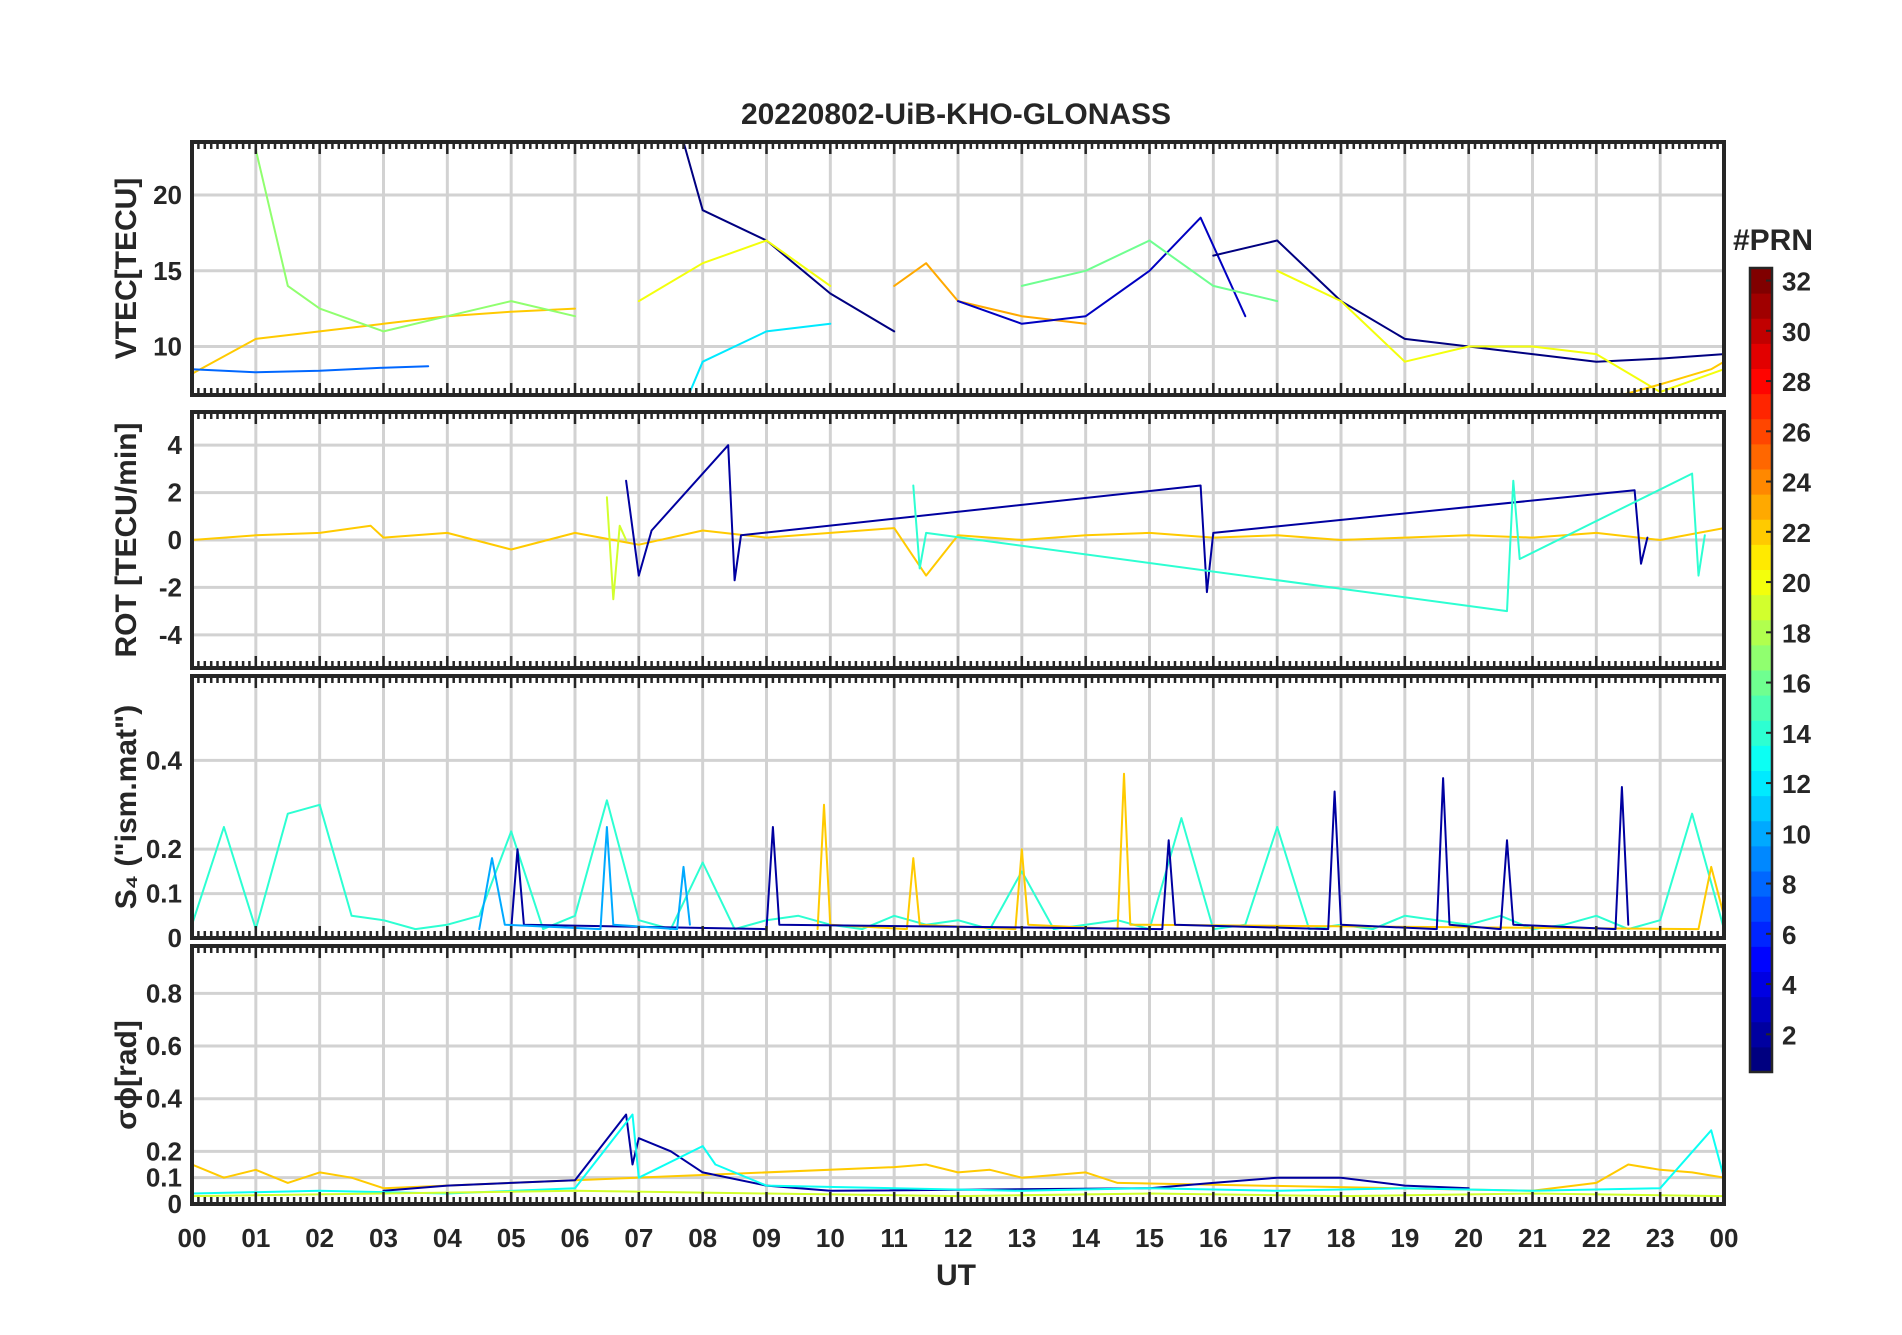 The height and width of the screenshot is (1335, 1902). What do you see at coordinates (511, 1238) in the screenshot?
I see `x-tick-label: 05` at bounding box center [511, 1238].